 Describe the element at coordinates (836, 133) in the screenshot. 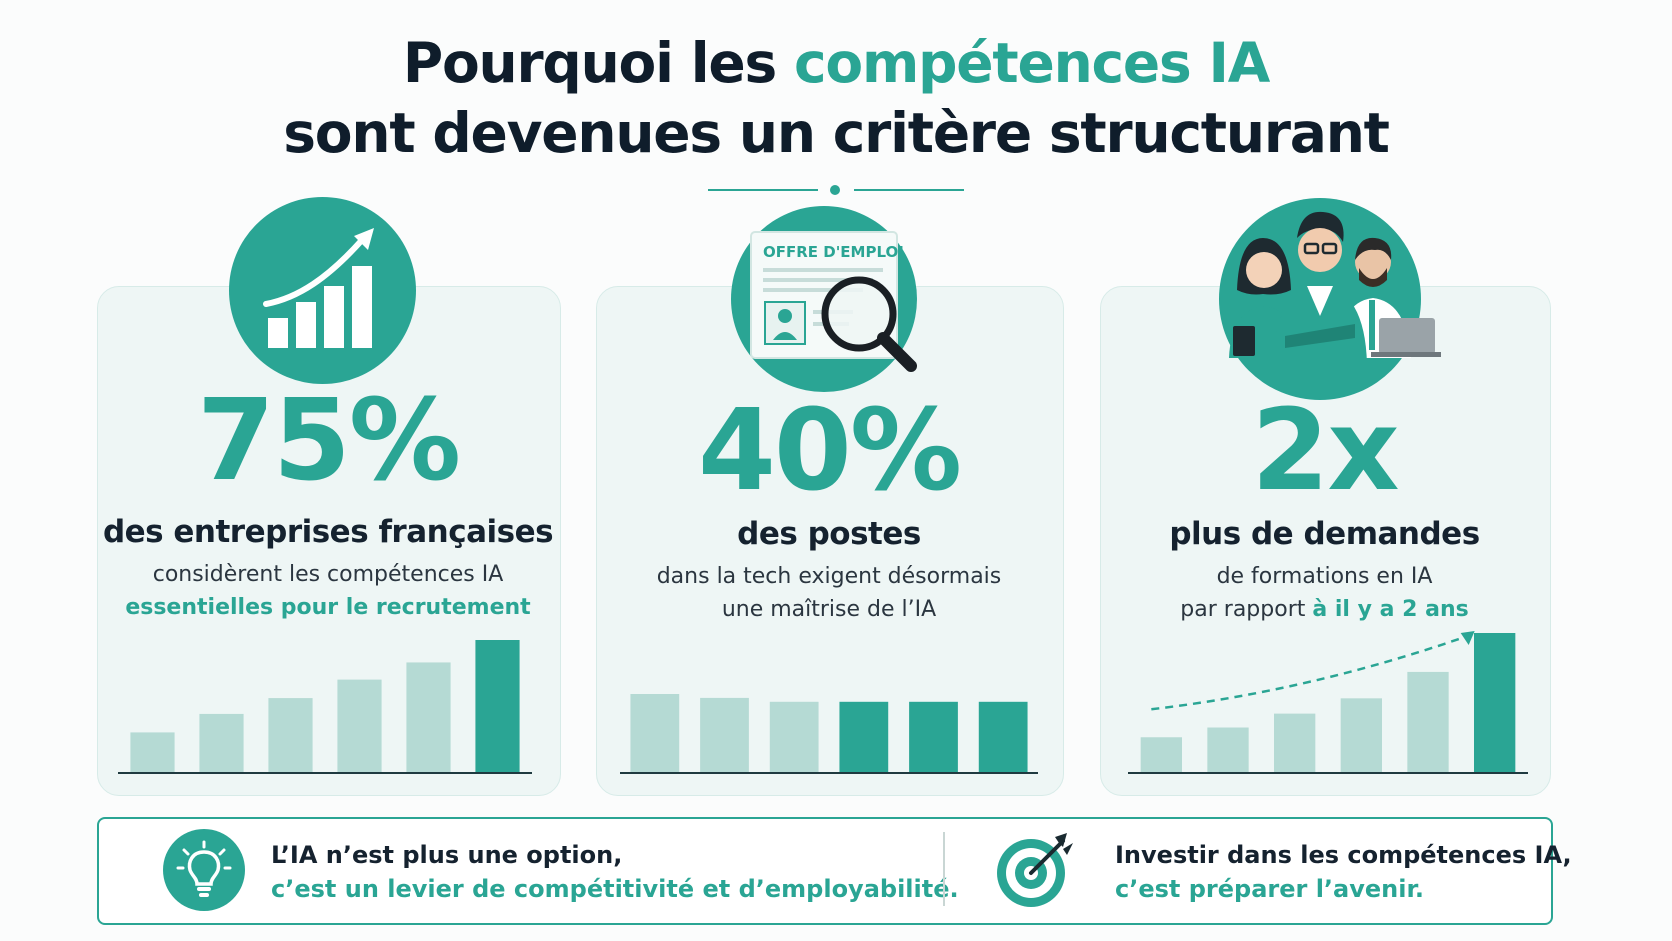

I see `title-line-2: sont devenues un critère structurant` at that location.